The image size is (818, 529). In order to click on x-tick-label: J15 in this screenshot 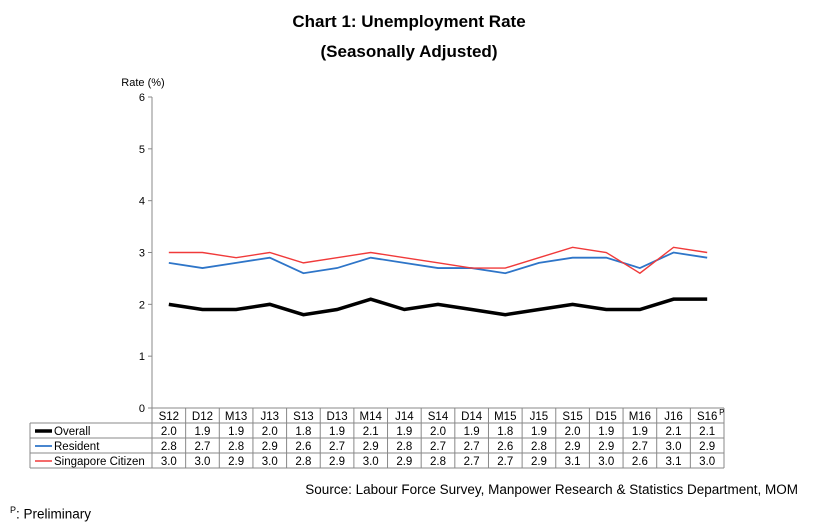, I will do `click(539, 417)`.